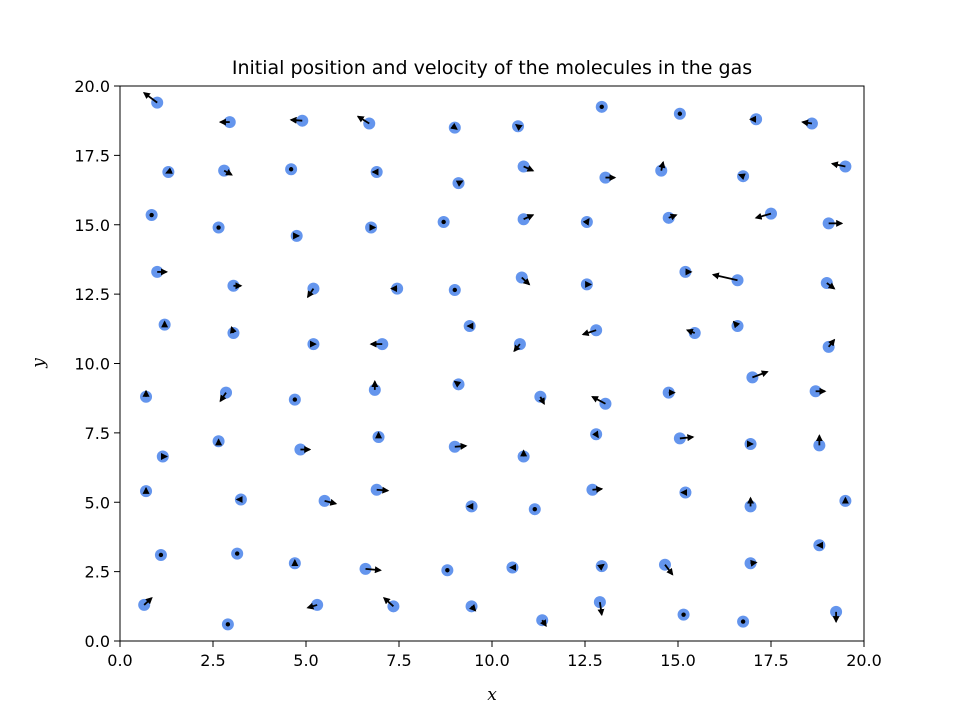  I want to click on x-tick-label: 0.0, so click(119, 660).